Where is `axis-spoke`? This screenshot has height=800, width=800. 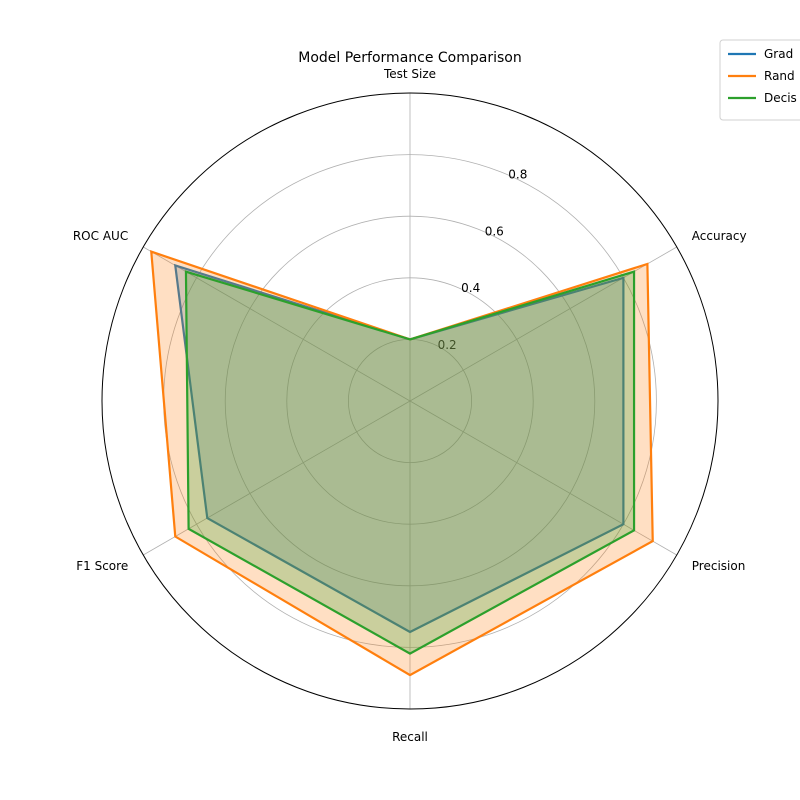 axis-spoke is located at coordinates (543, 478).